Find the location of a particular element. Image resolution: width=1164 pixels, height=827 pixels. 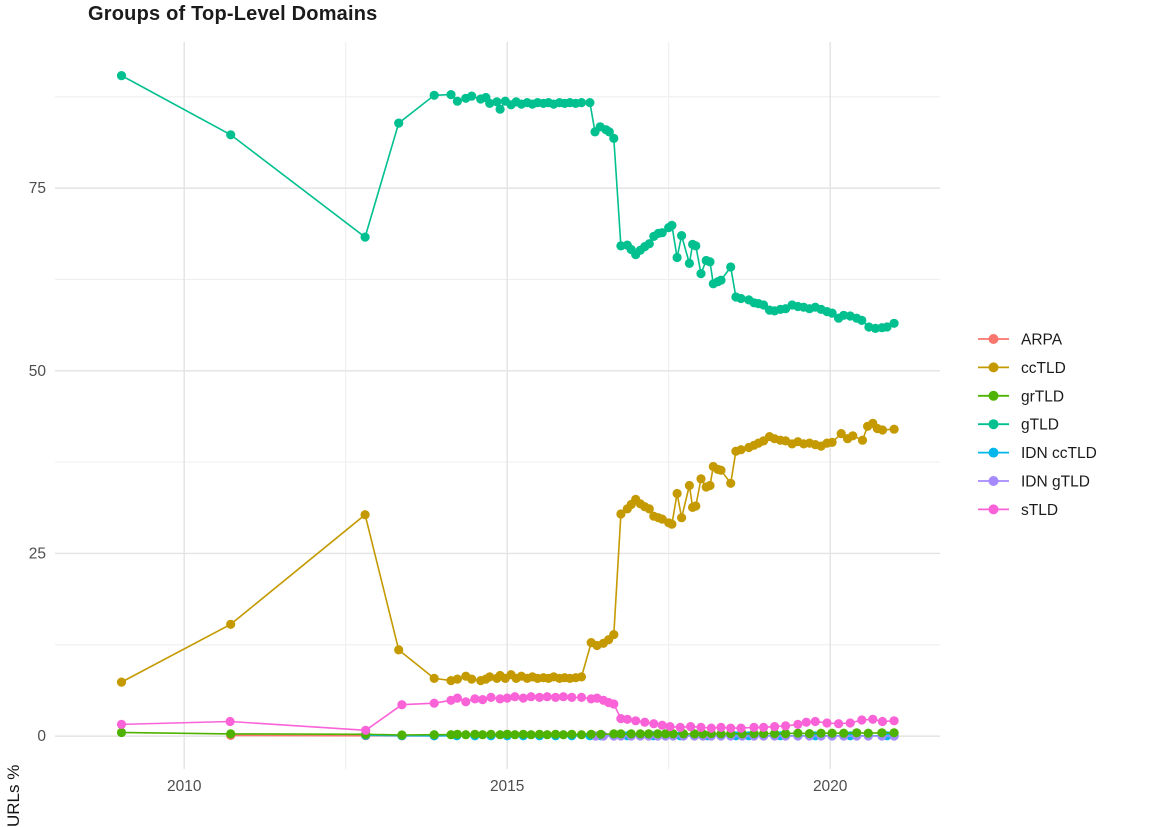

legend-label: IDN gTLD is located at coordinates (1055, 482).